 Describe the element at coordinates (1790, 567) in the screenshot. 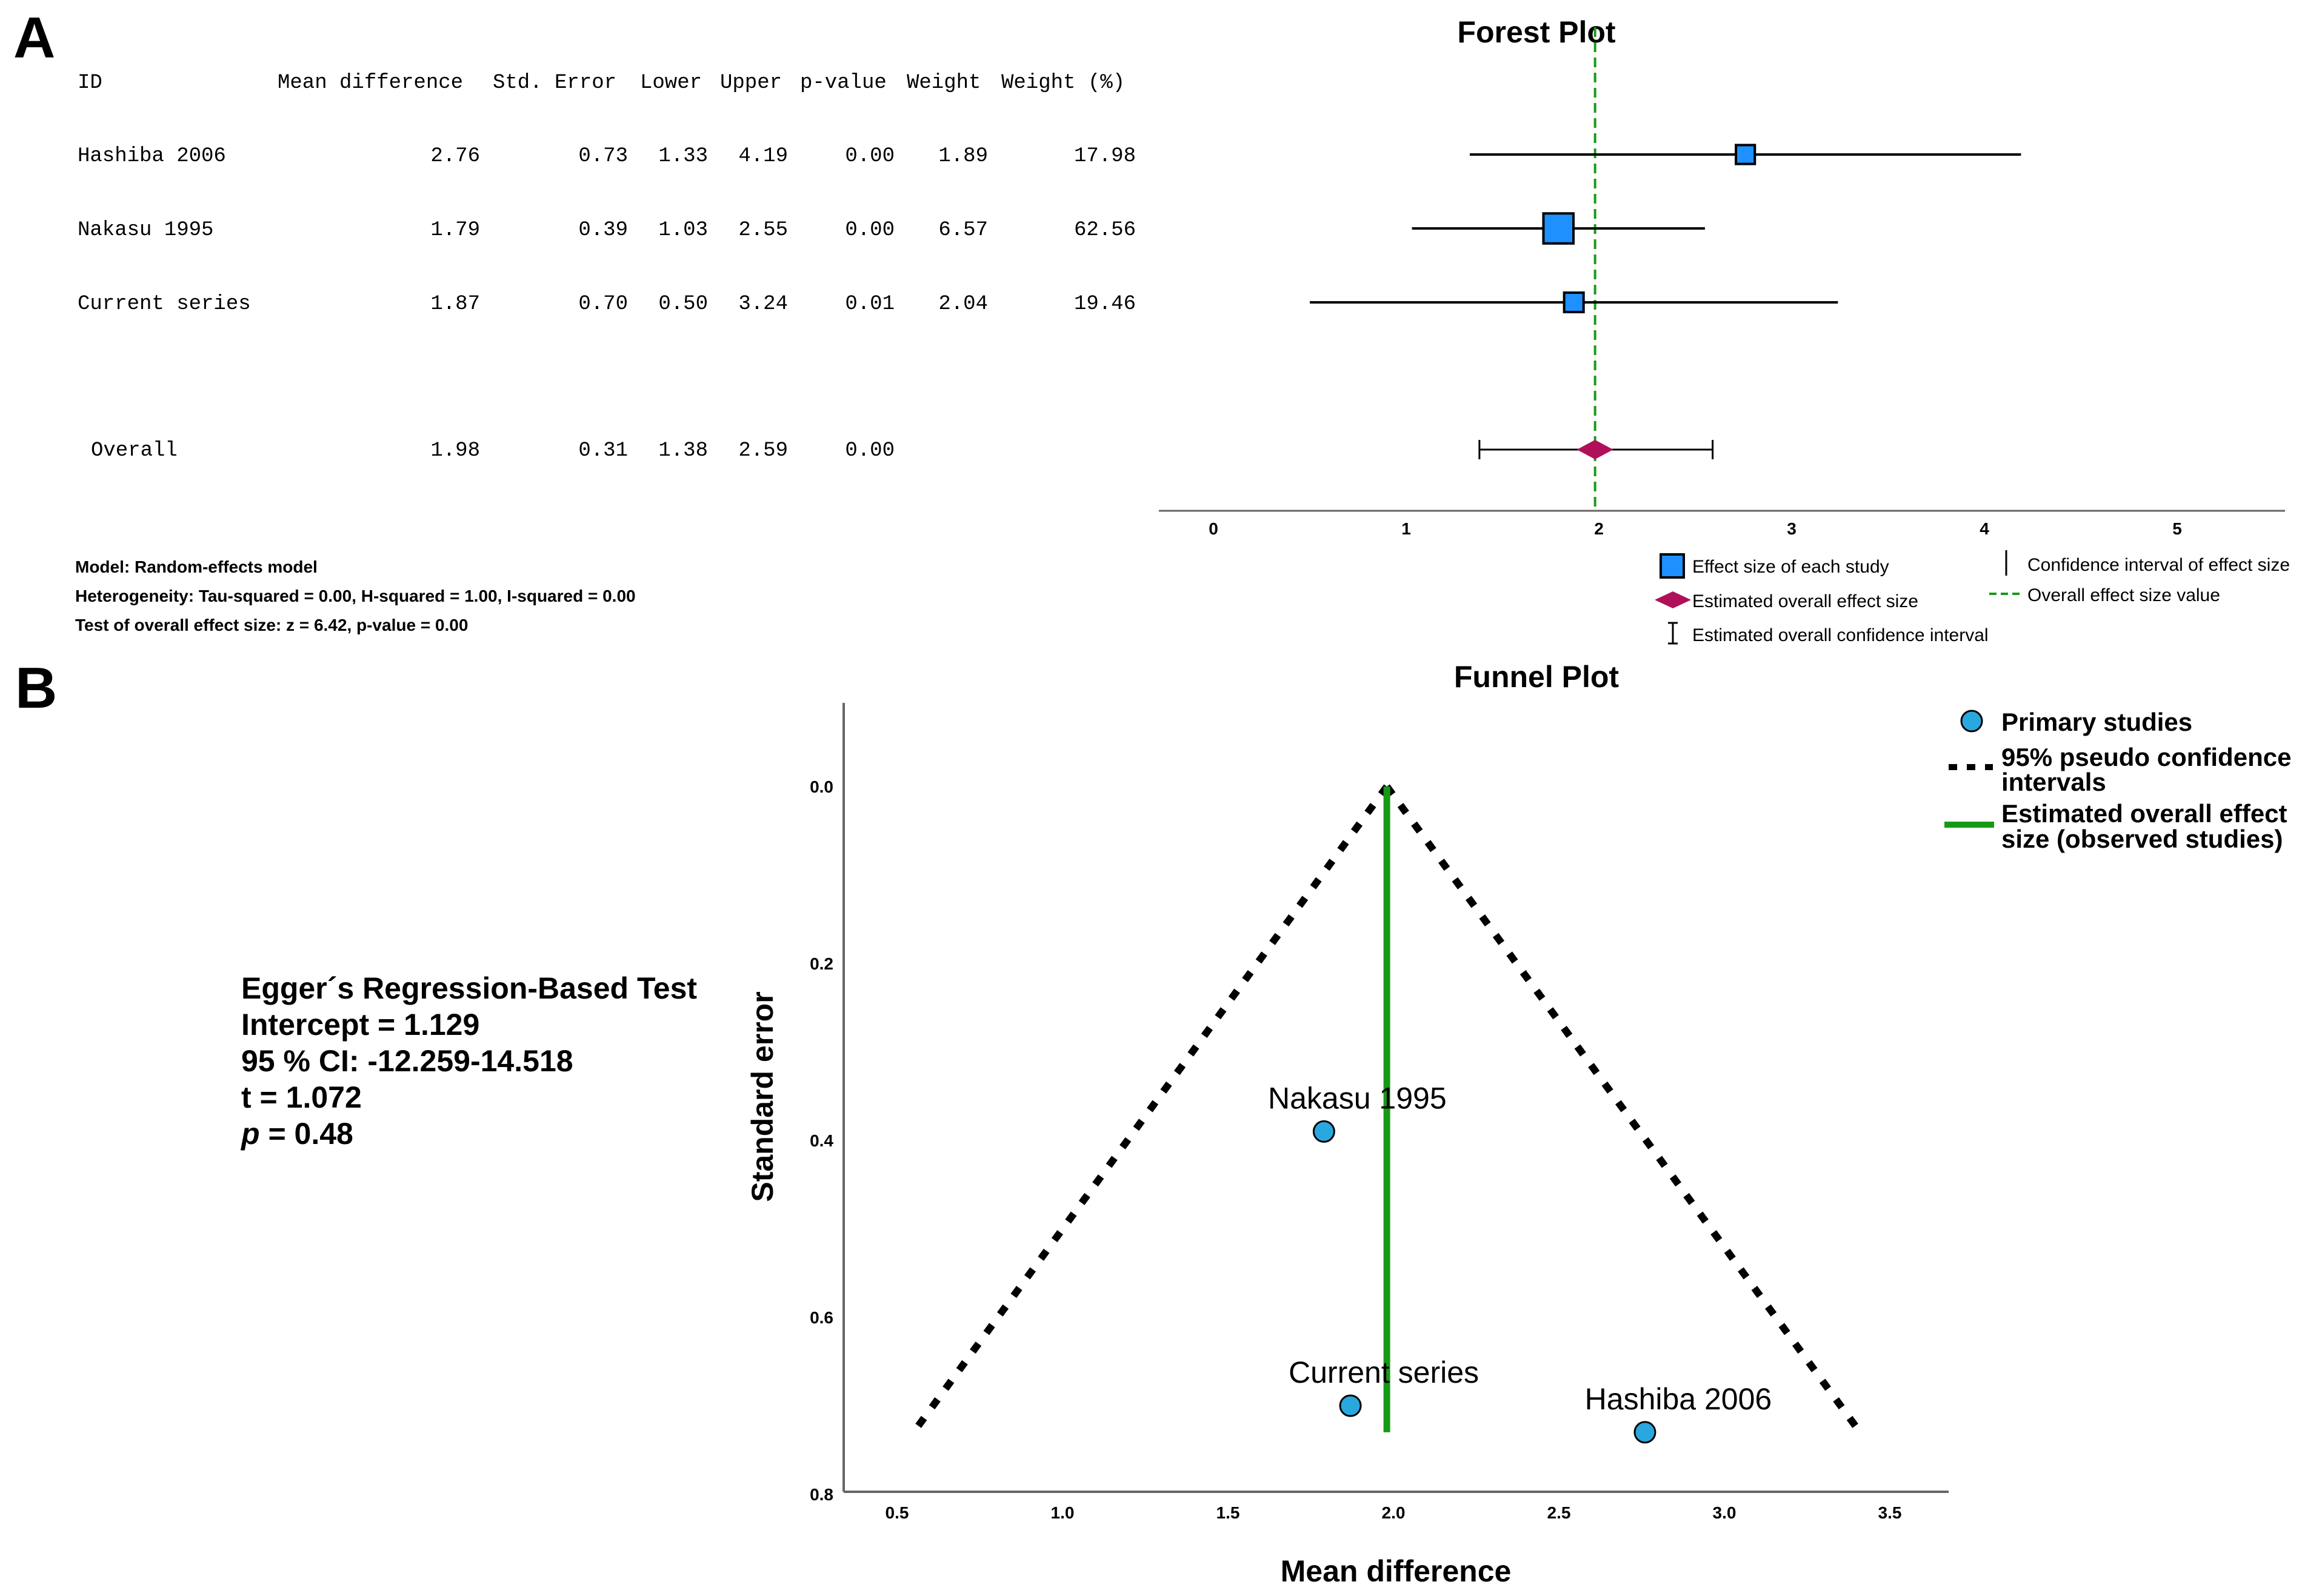

I see `legend-effect-size: Effect size of each study` at that location.